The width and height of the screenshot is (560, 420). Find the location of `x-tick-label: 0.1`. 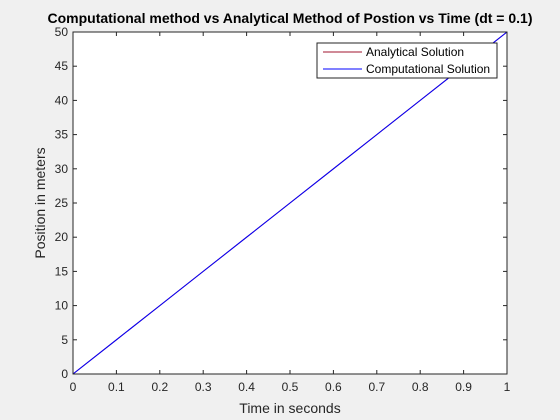

x-tick-label: 0.1 is located at coordinates (116, 387).